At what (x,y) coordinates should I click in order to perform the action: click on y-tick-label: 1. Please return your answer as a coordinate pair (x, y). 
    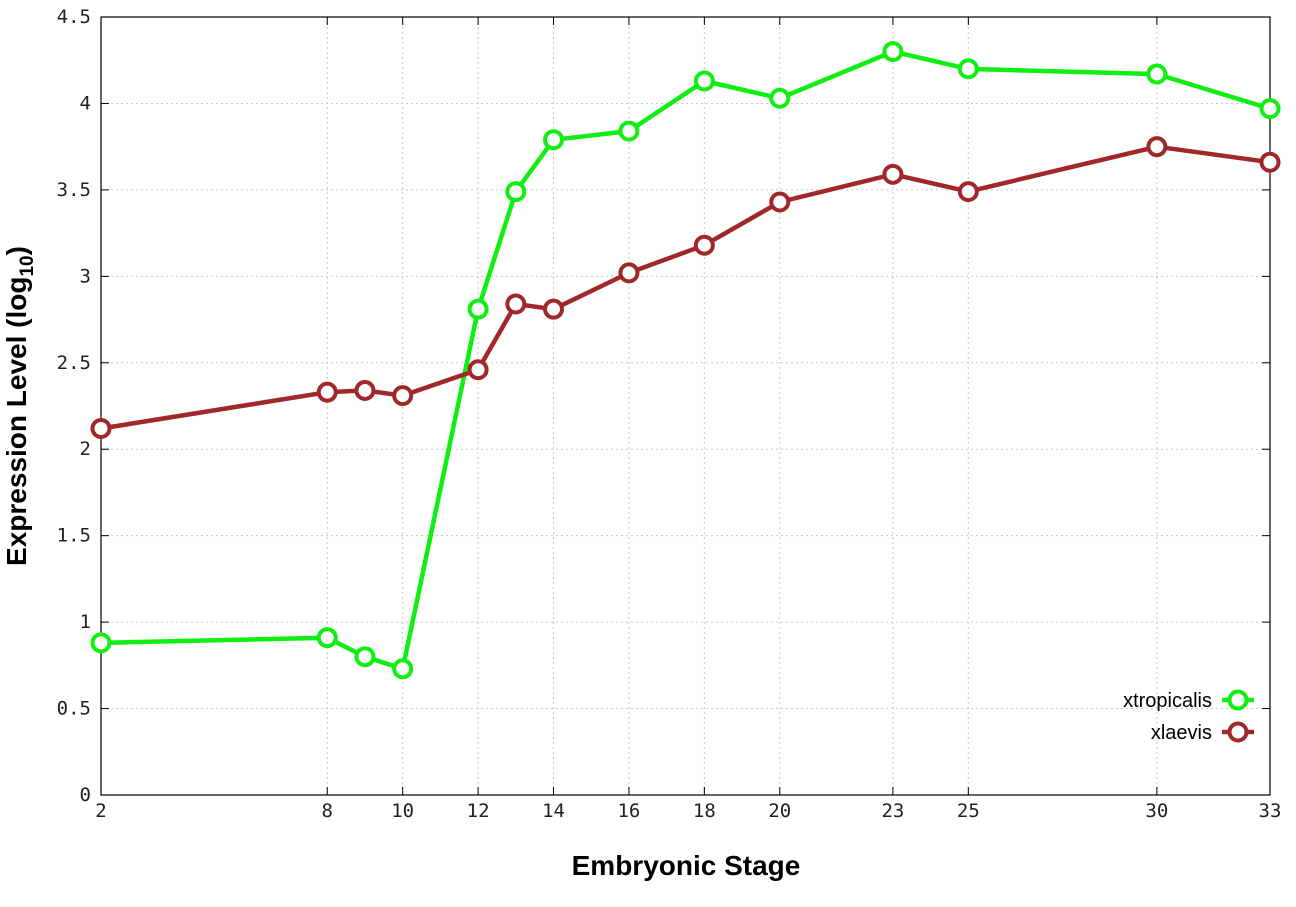
    Looking at the image, I should click on (85, 622).